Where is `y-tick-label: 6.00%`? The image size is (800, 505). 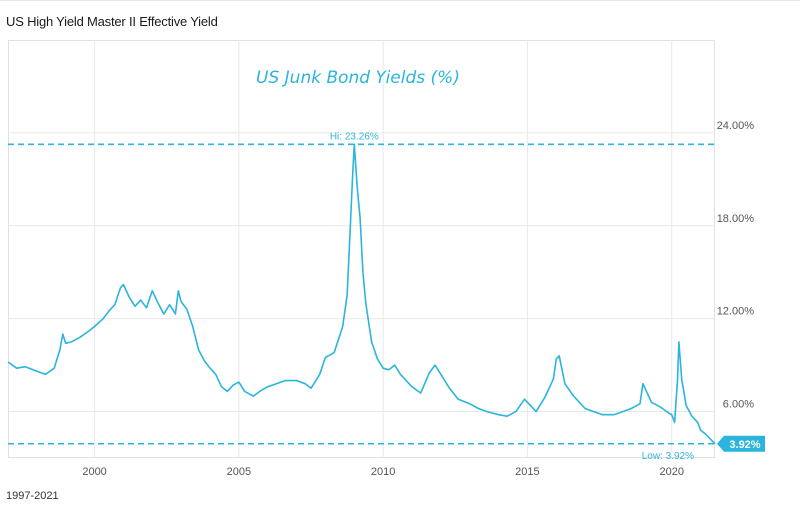
y-tick-label: 6.00% is located at coordinates (738, 405).